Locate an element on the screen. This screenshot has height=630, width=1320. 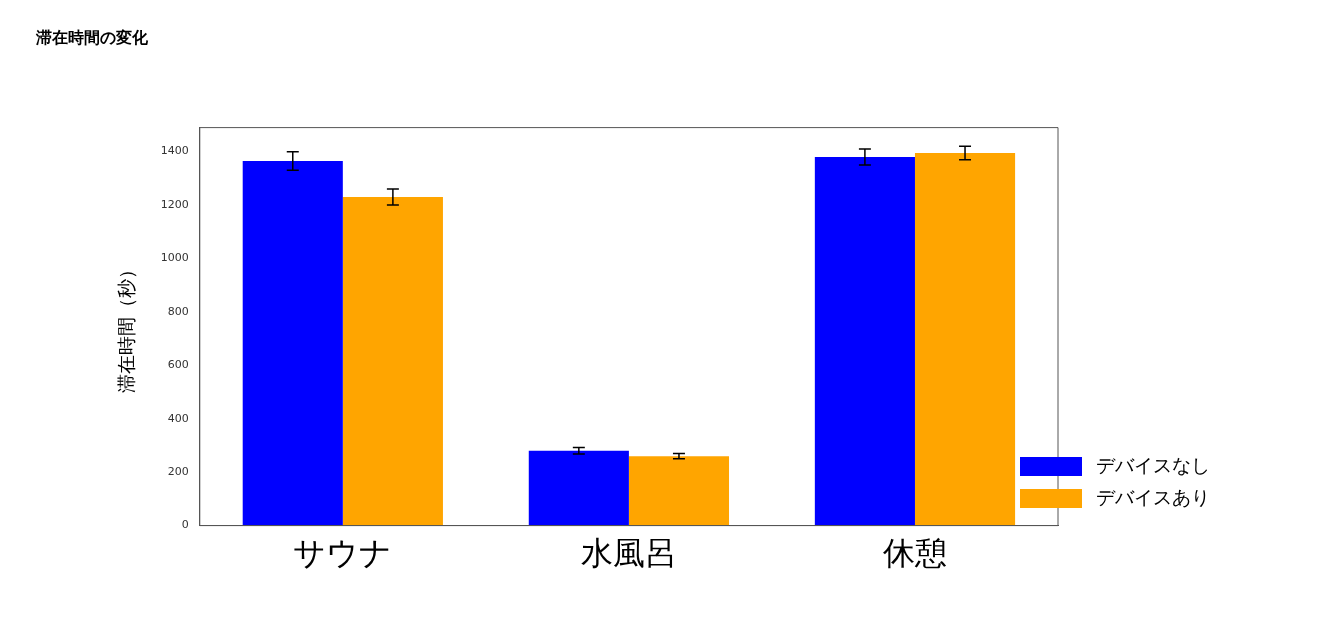
x-tick-label: 水風呂 is located at coordinates (628, 553).